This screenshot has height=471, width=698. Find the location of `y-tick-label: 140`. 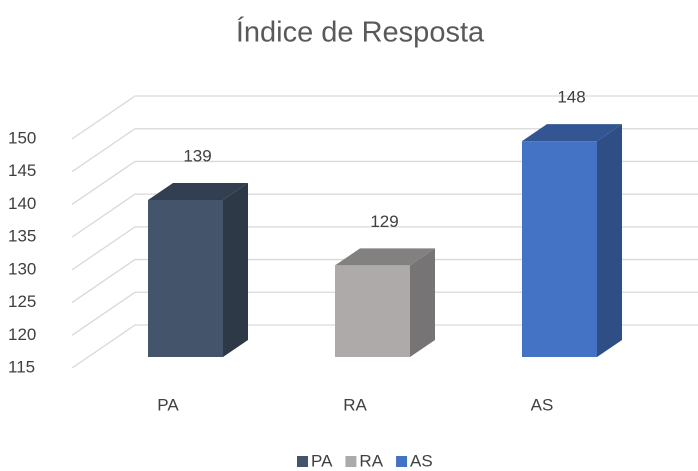

y-tick-label: 140 is located at coordinates (22, 203).